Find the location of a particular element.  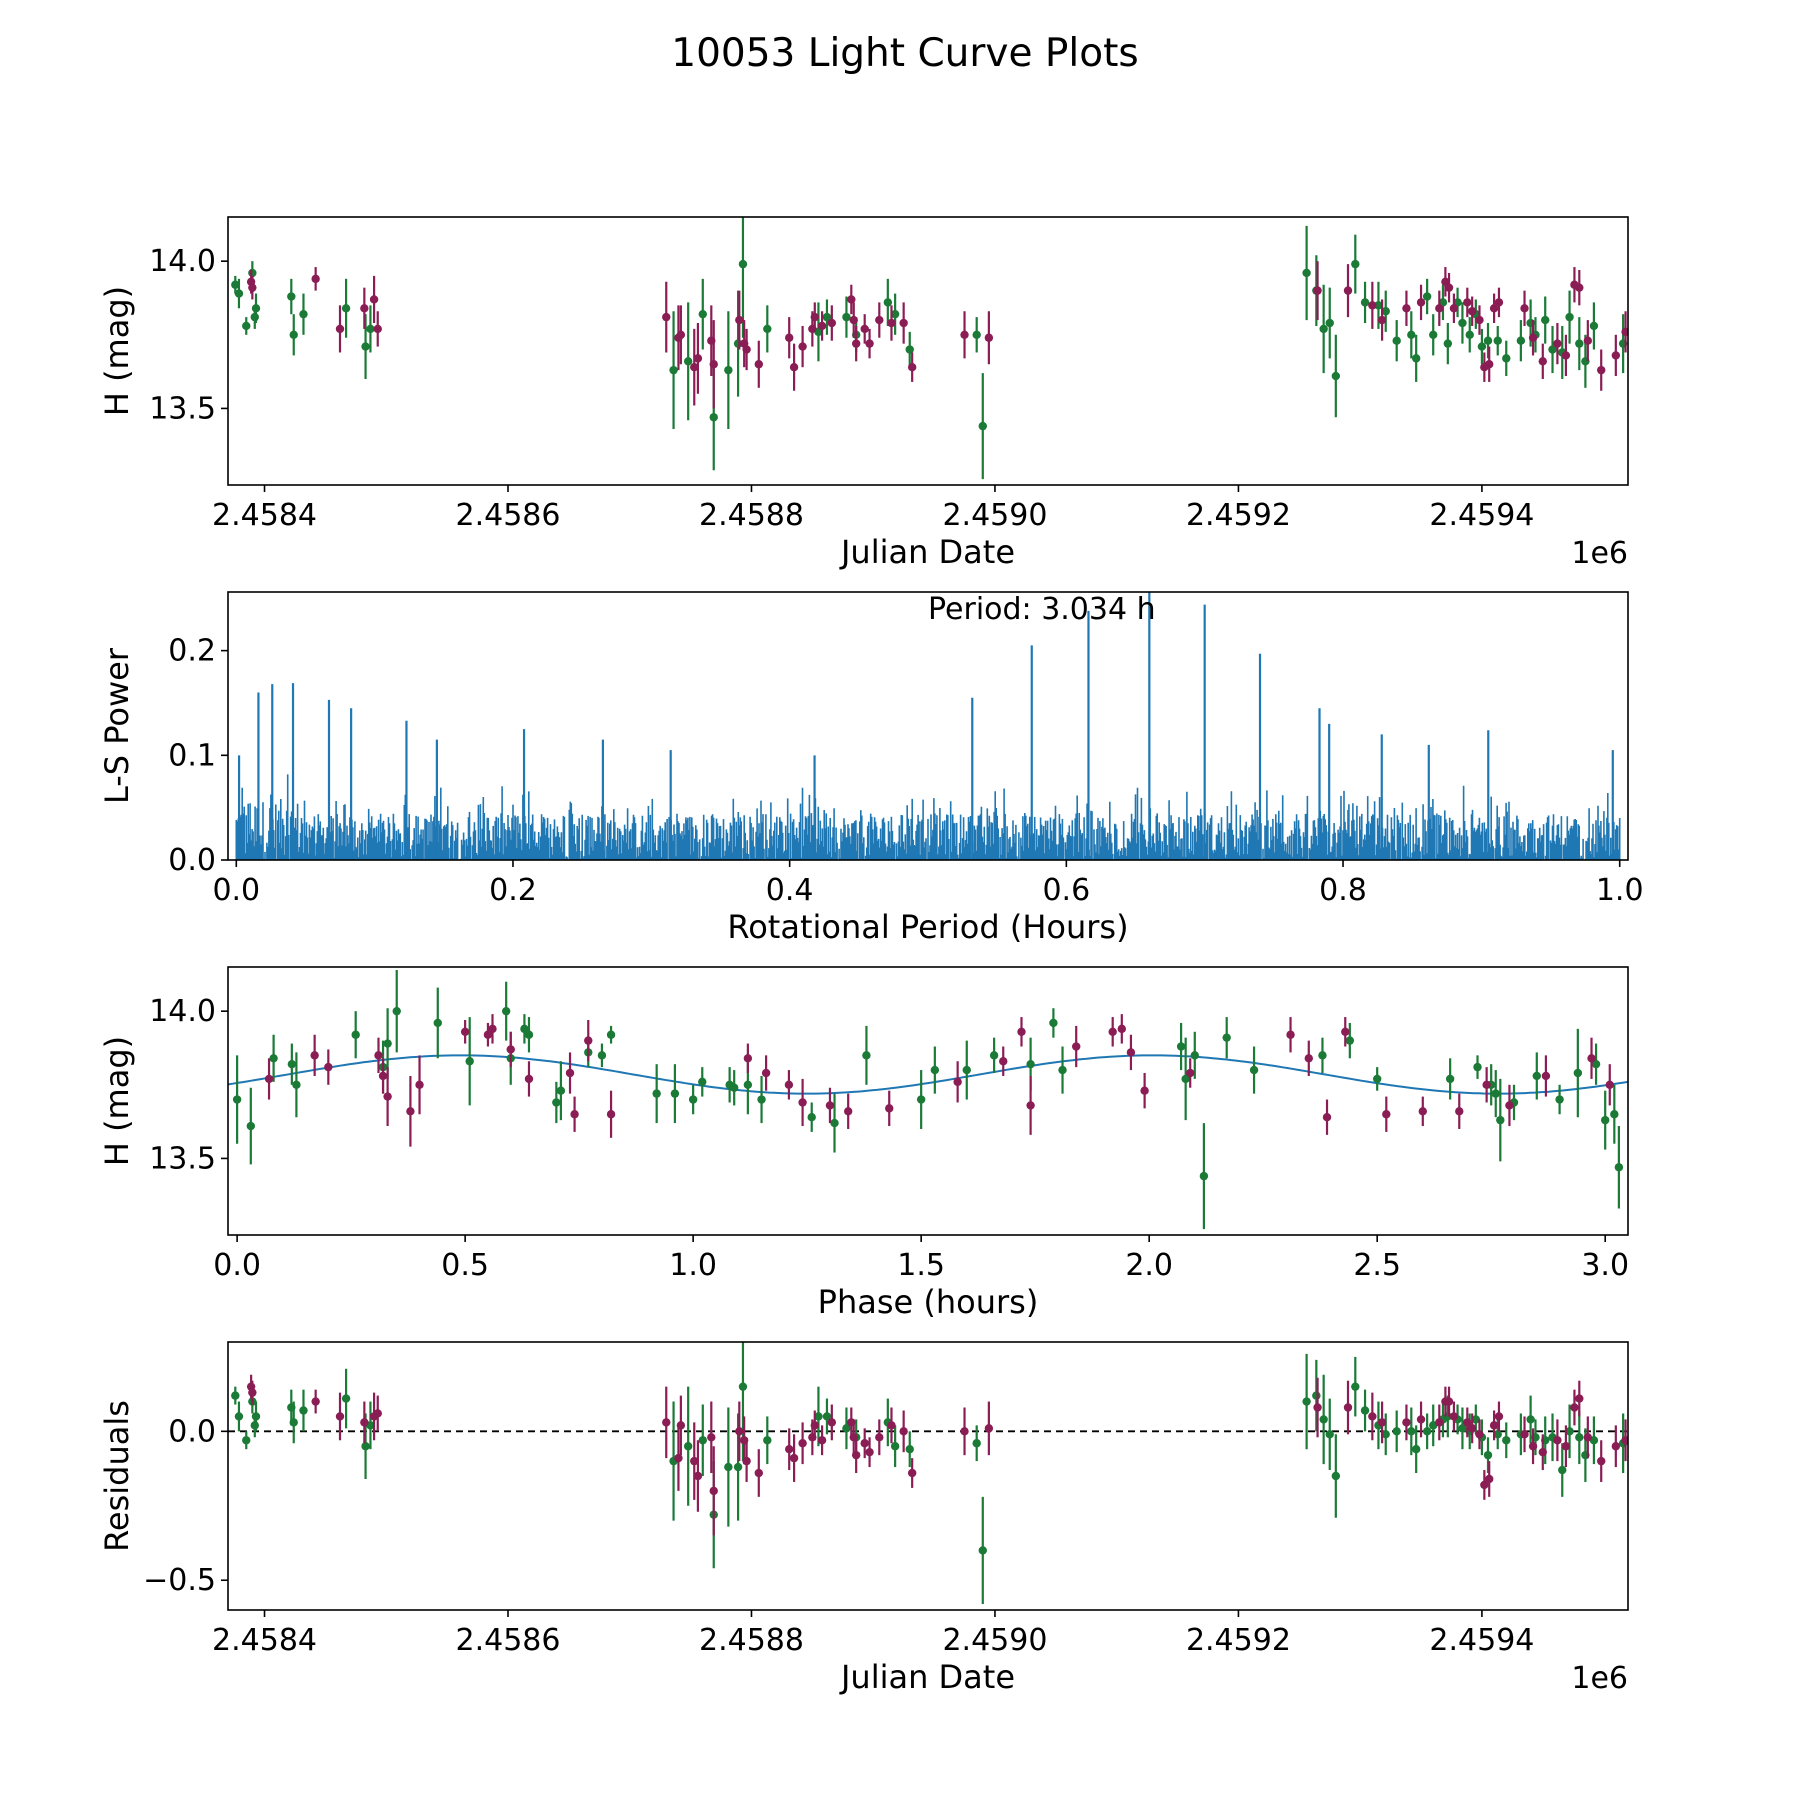

y-tick-label: 14.0 is located at coordinates (182, 1011).